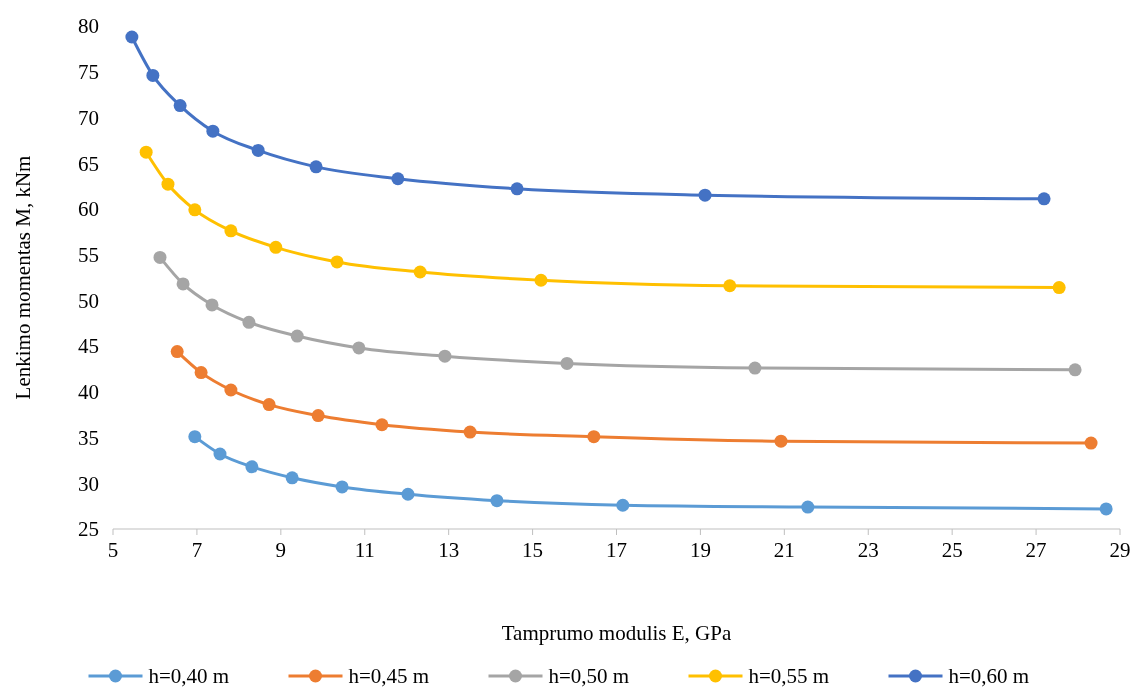 The width and height of the screenshot is (1137, 695). I want to click on x-tick-label: 27, so click(1036, 550).